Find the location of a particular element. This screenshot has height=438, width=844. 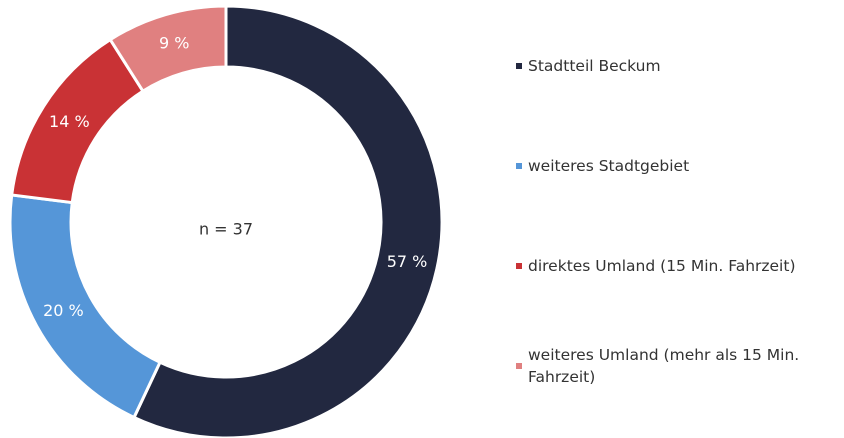

data-label: 57 % is located at coordinates (407, 261).